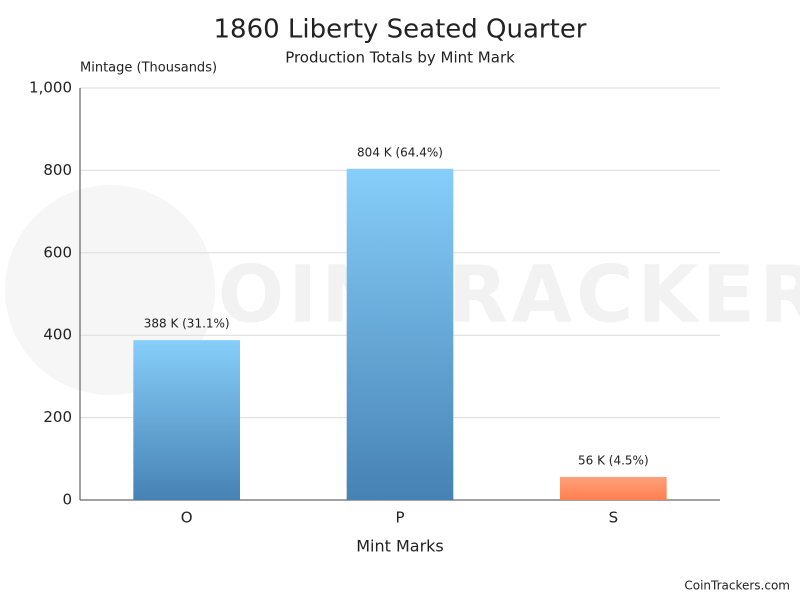  I want to click on footer: CoinTrackers.com, so click(737, 586).